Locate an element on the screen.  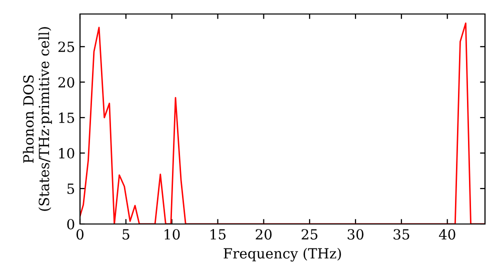
y-tick-label: 15 is located at coordinates (66, 118).